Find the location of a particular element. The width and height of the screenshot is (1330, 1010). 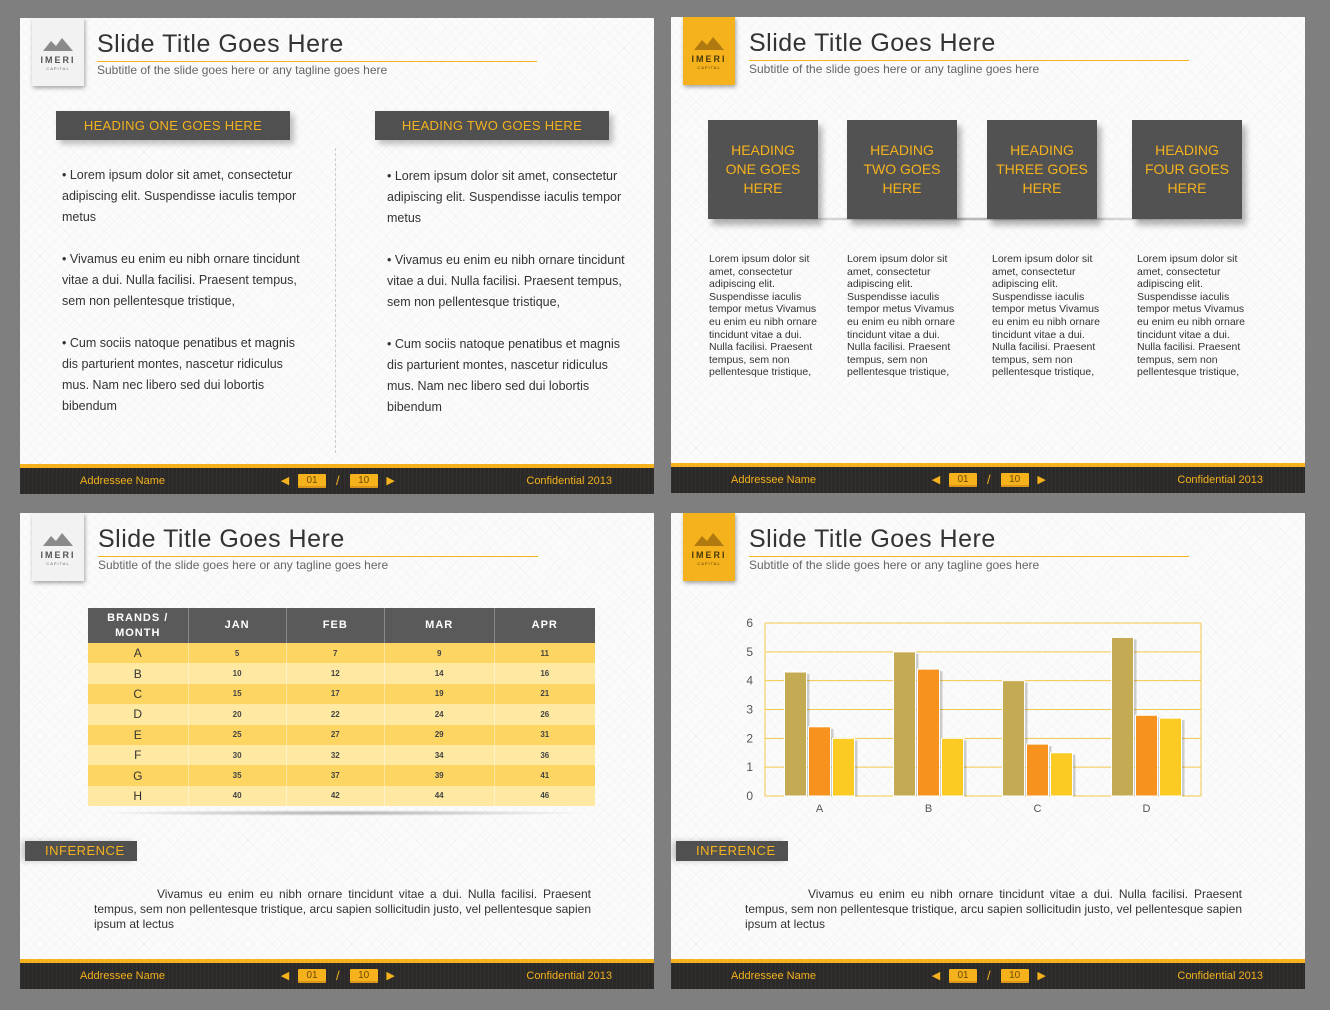

value-cell: 44 is located at coordinates (439, 796).